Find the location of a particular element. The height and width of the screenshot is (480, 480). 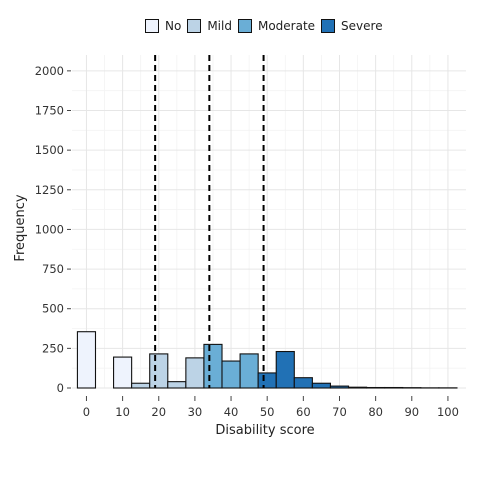

x-tick-label: 70 is located at coordinates (339, 412).